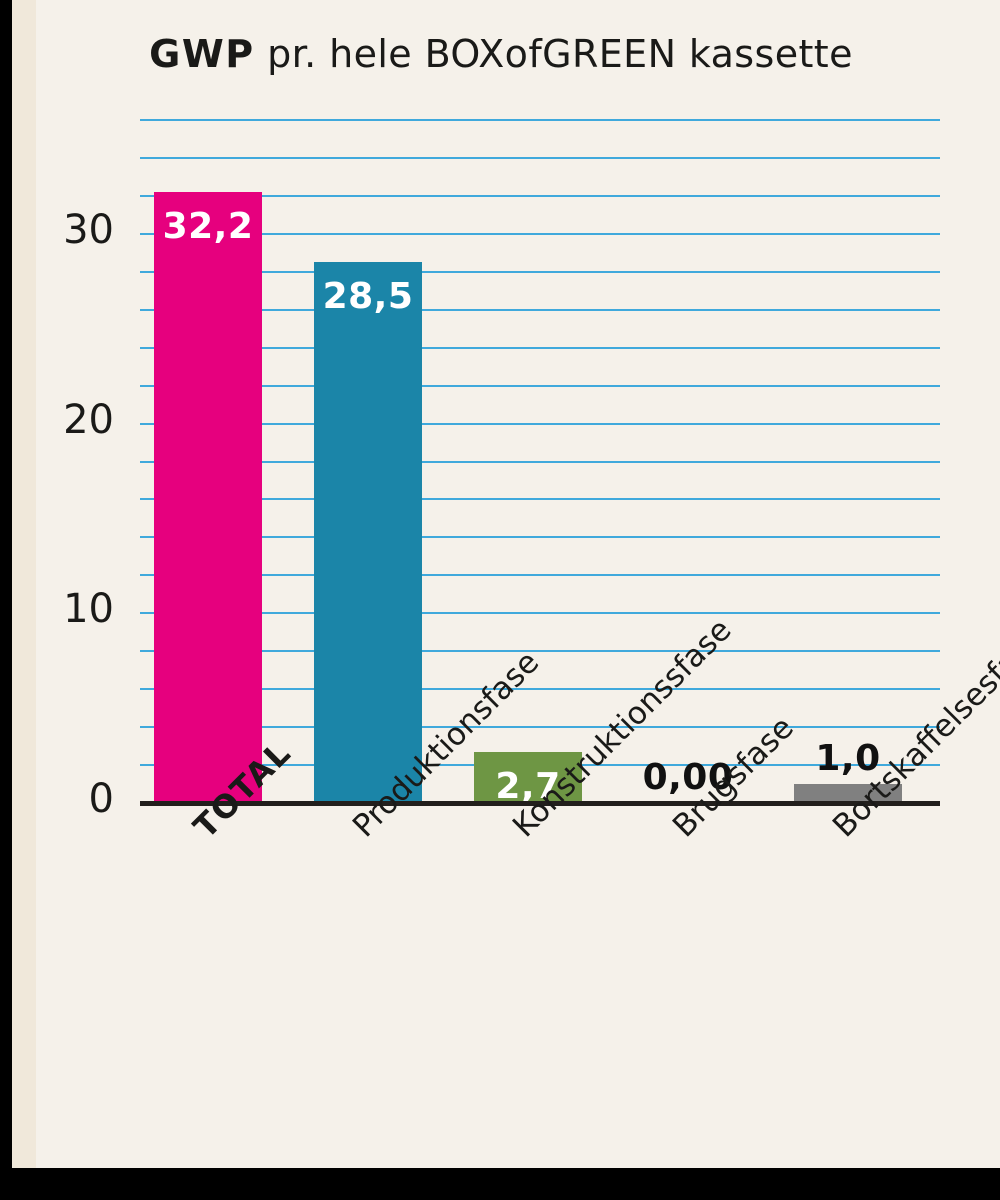 Image resolution: width=1000 pixels, height=1200 pixels. Describe the element at coordinates (88, 229) in the screenshot. I see `y-axis-tick-30: 30` at that location.